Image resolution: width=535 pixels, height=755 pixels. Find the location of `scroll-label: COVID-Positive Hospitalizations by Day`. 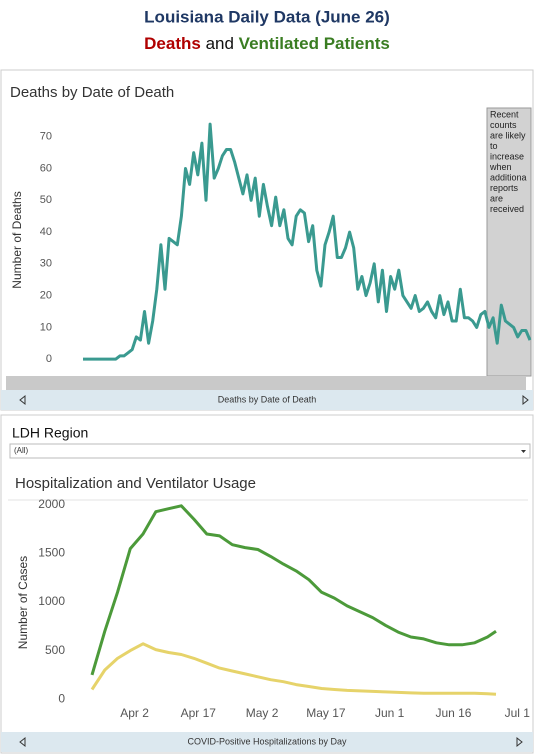

scroll-label: COVID-Positive Hospitalizations by Day is located at coordinates (267, 741).